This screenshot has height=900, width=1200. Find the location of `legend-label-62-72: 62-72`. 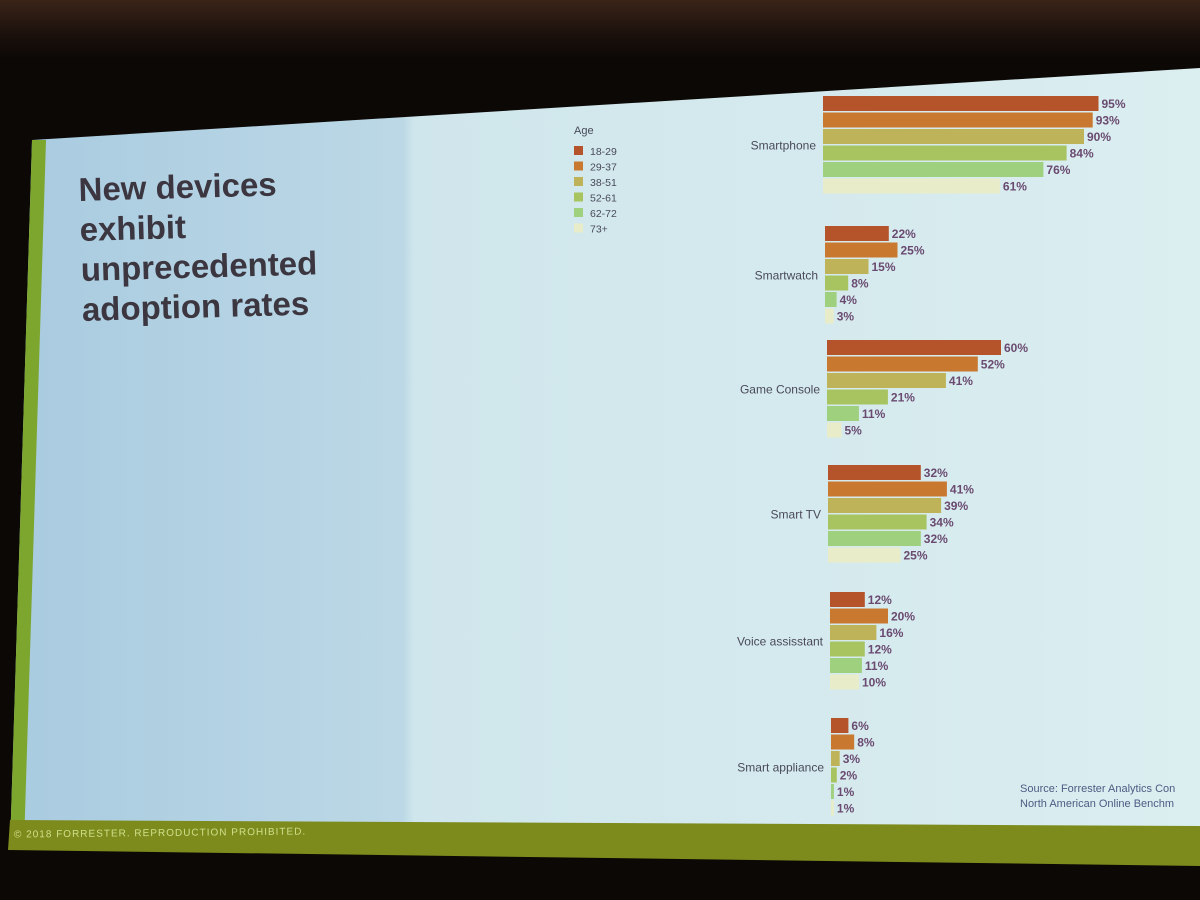

legend-label-62-72: 62-72 is located at coordinates (603, 214).